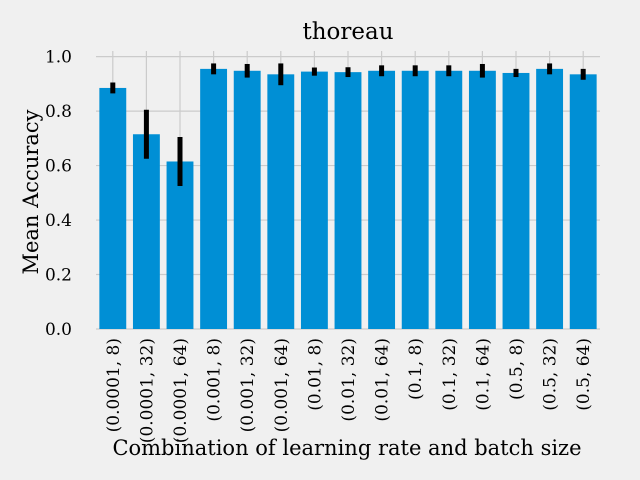 The height and width of the screenshot is (480, 640). I want to click on y-tick-label: 0.0, so click(58, 330).